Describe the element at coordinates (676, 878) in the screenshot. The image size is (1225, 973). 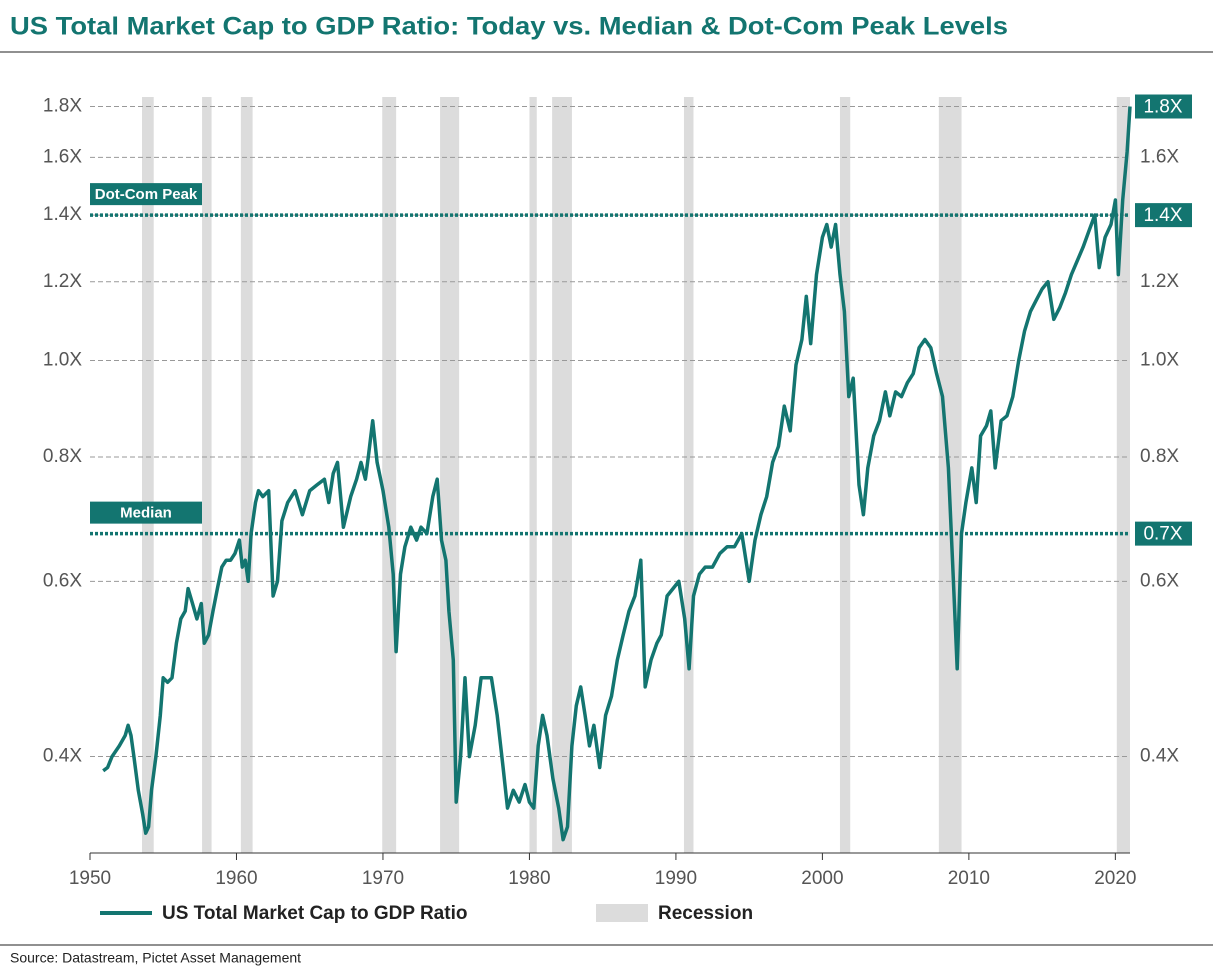
I see `x-tick-label: 1990` at that location.